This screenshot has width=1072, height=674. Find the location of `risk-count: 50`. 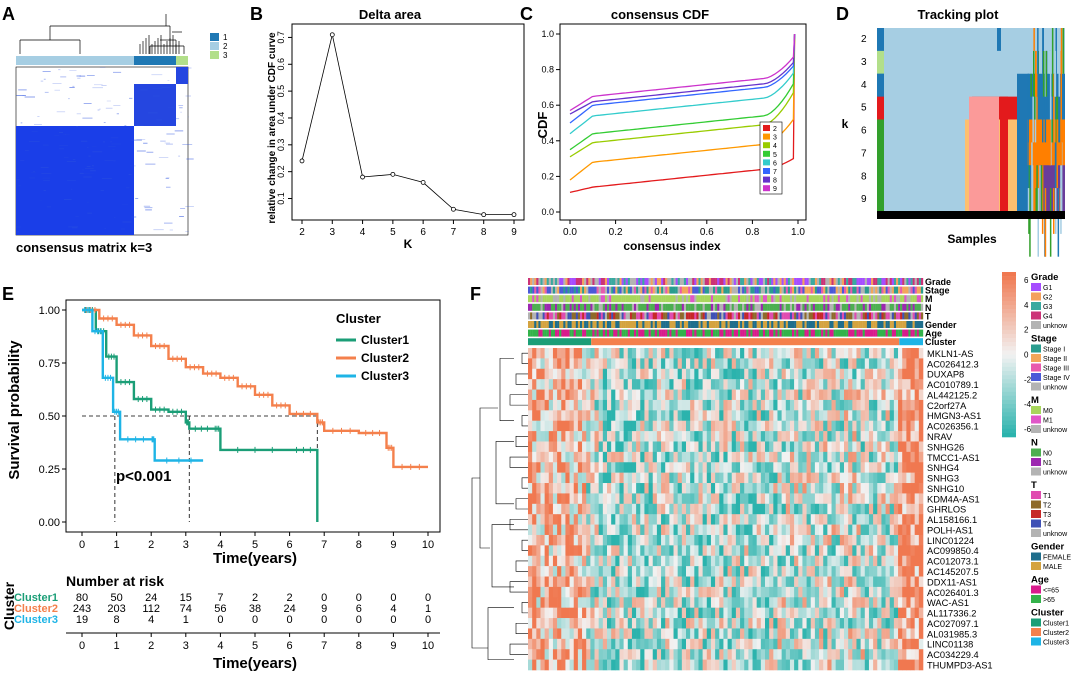

risk-count: 50 is located at coordinates (116, 598).